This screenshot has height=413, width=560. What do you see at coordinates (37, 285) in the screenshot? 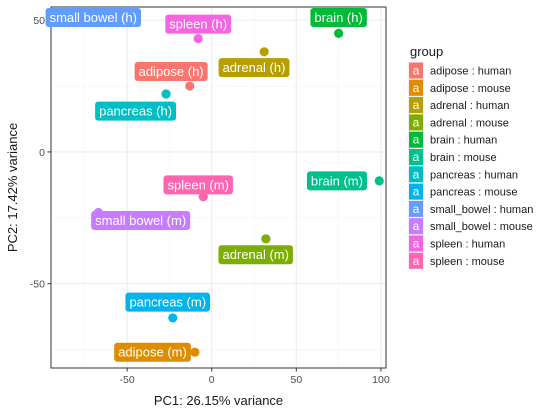
I see `y-tick-label: -50` at bounding box center [37, 285].